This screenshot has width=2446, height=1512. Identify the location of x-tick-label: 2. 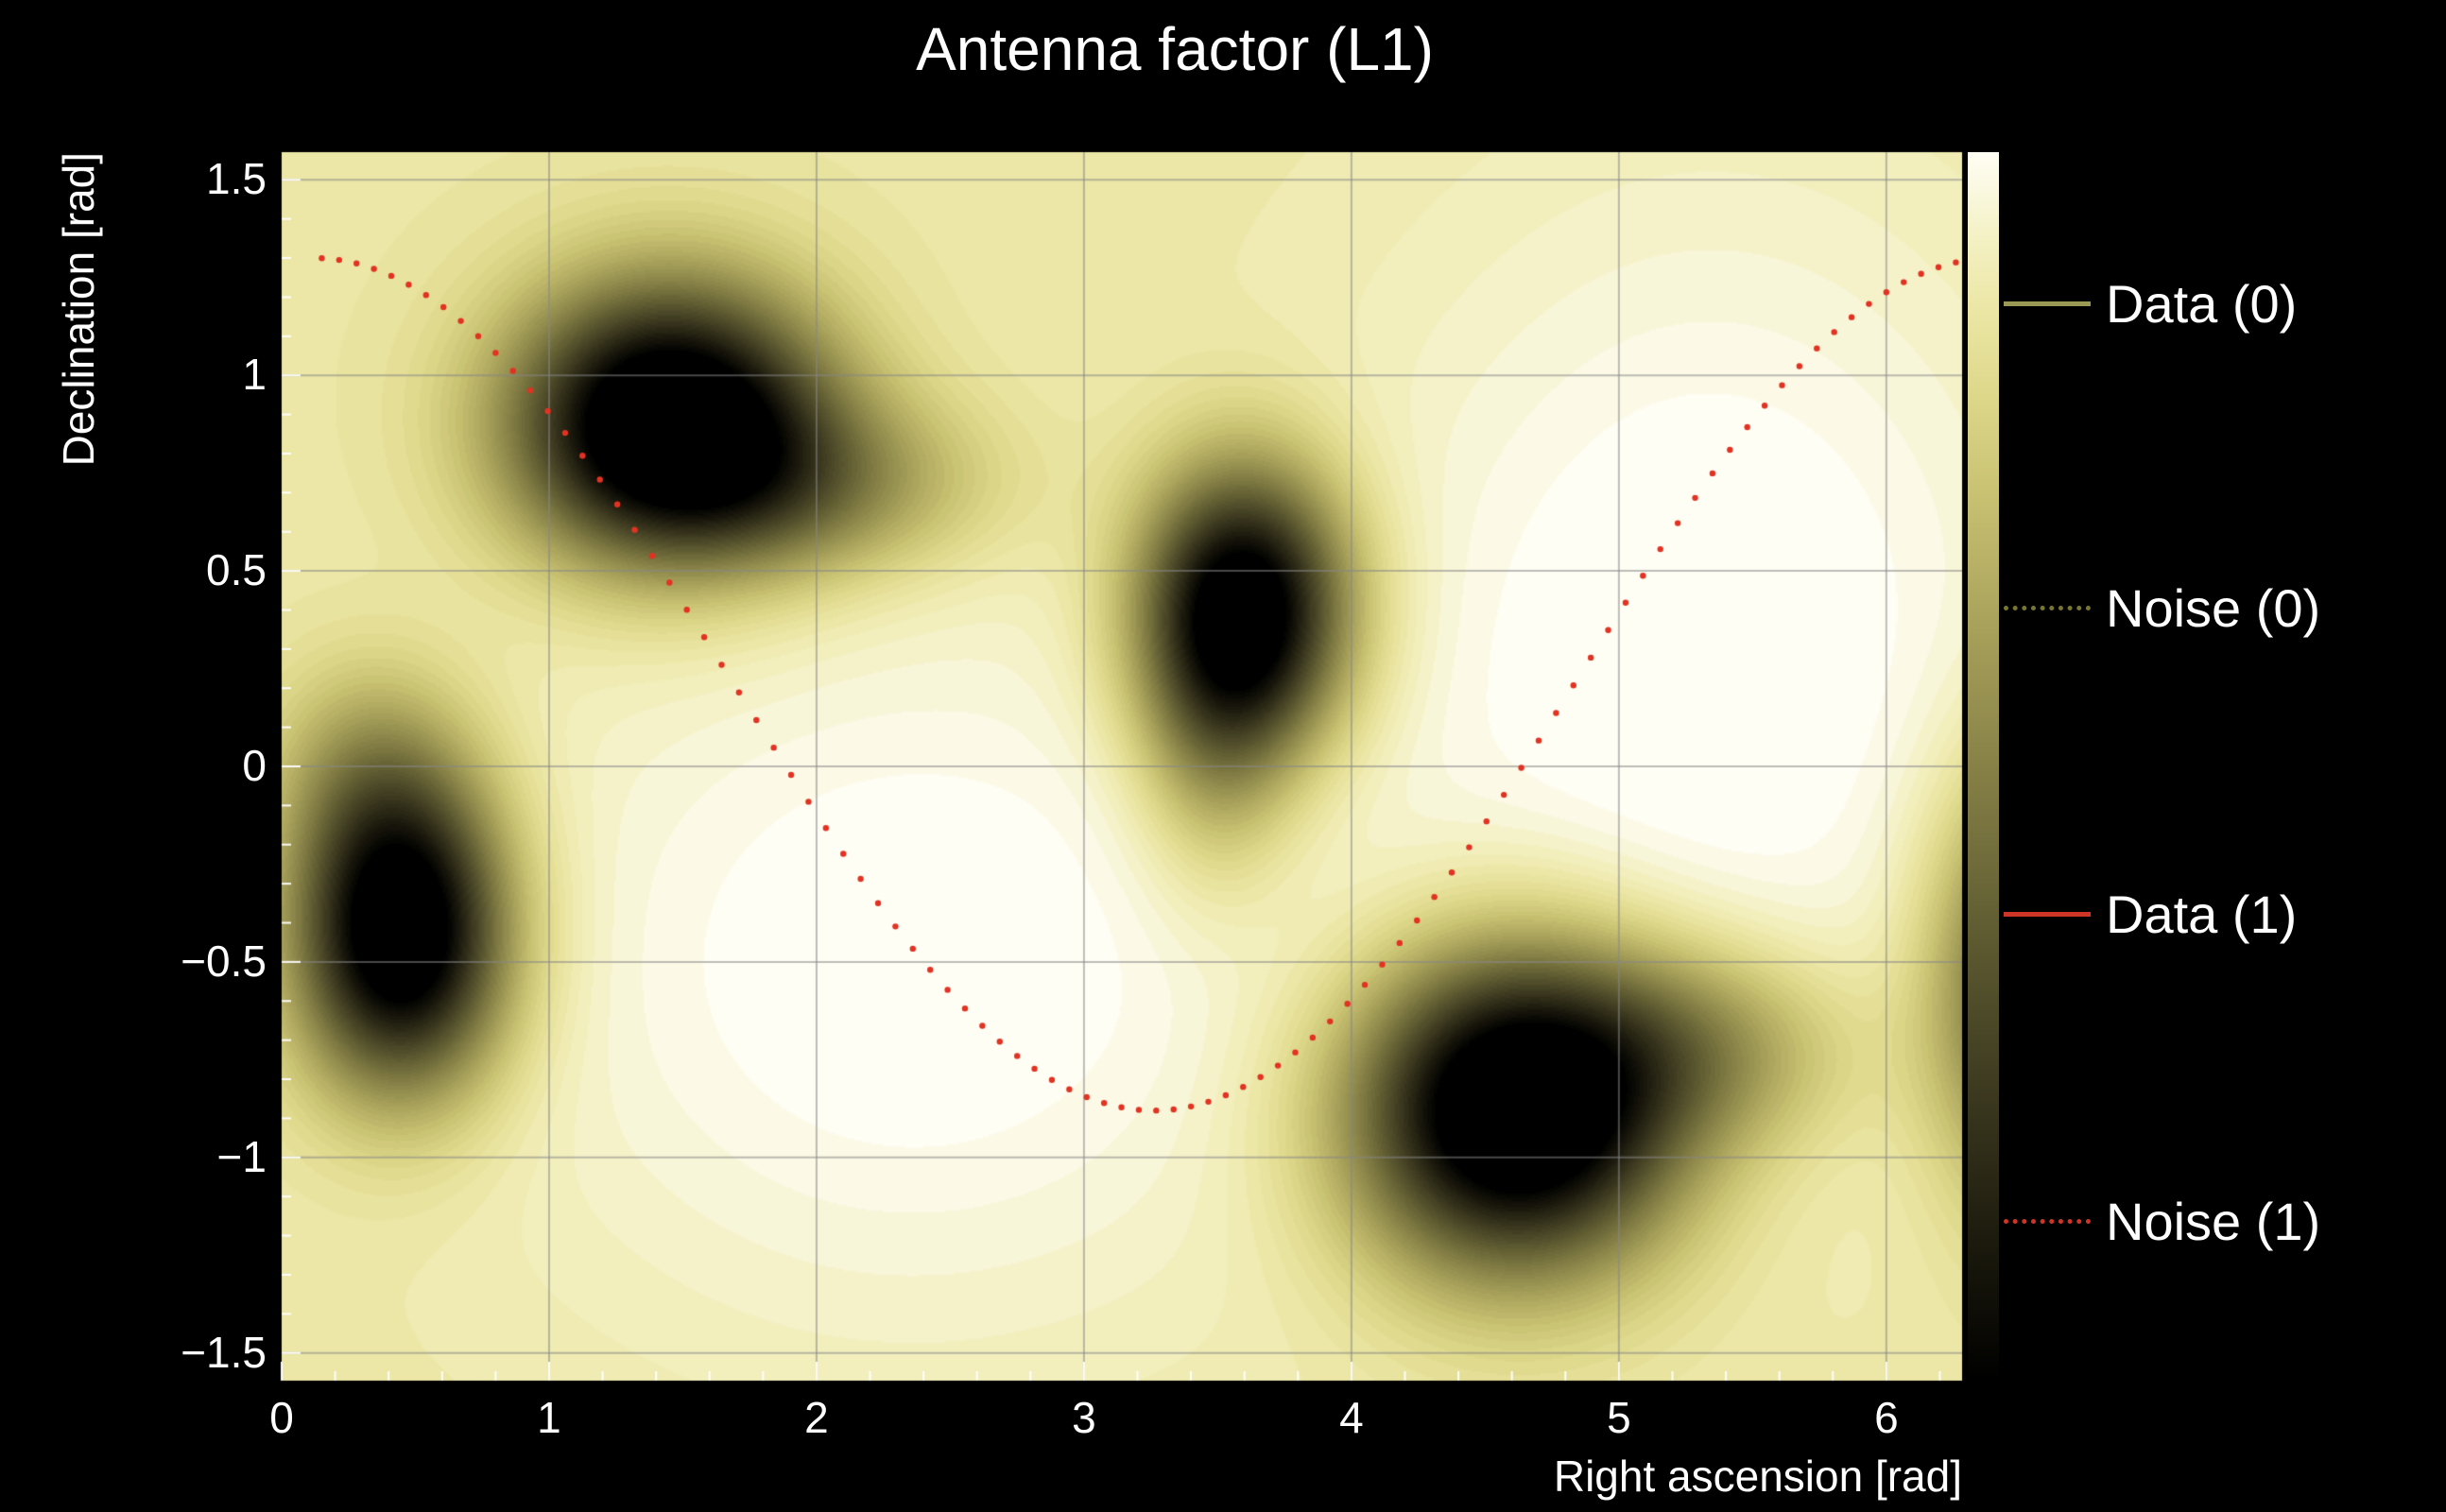
(816, 1417).